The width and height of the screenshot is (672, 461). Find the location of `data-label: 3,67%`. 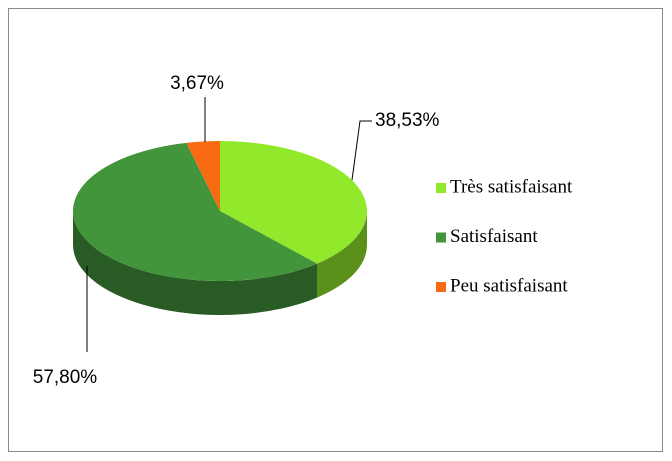

data-label: 3,67% is located at coordinates (197, 83).